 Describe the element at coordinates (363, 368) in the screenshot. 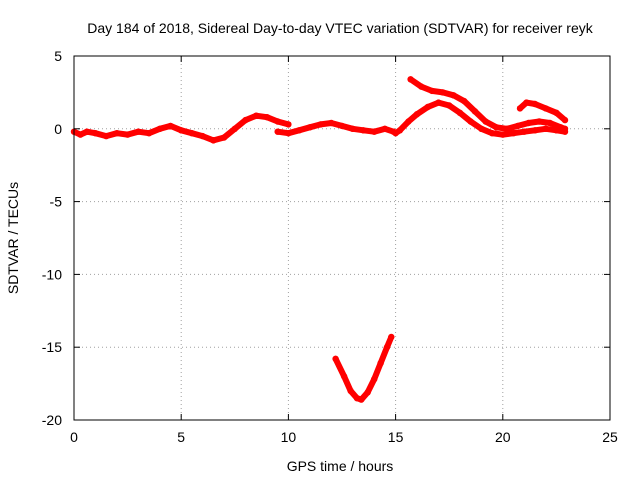

I see `series-track-f` at that location.